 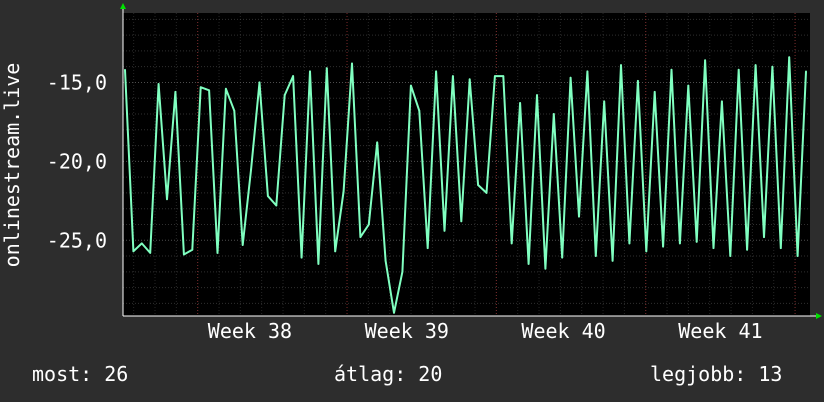 What do you see at coordinates (407, 331) in the screenshot?
I see `x-tick-label: Week 39` at bounding box center [407, 331].